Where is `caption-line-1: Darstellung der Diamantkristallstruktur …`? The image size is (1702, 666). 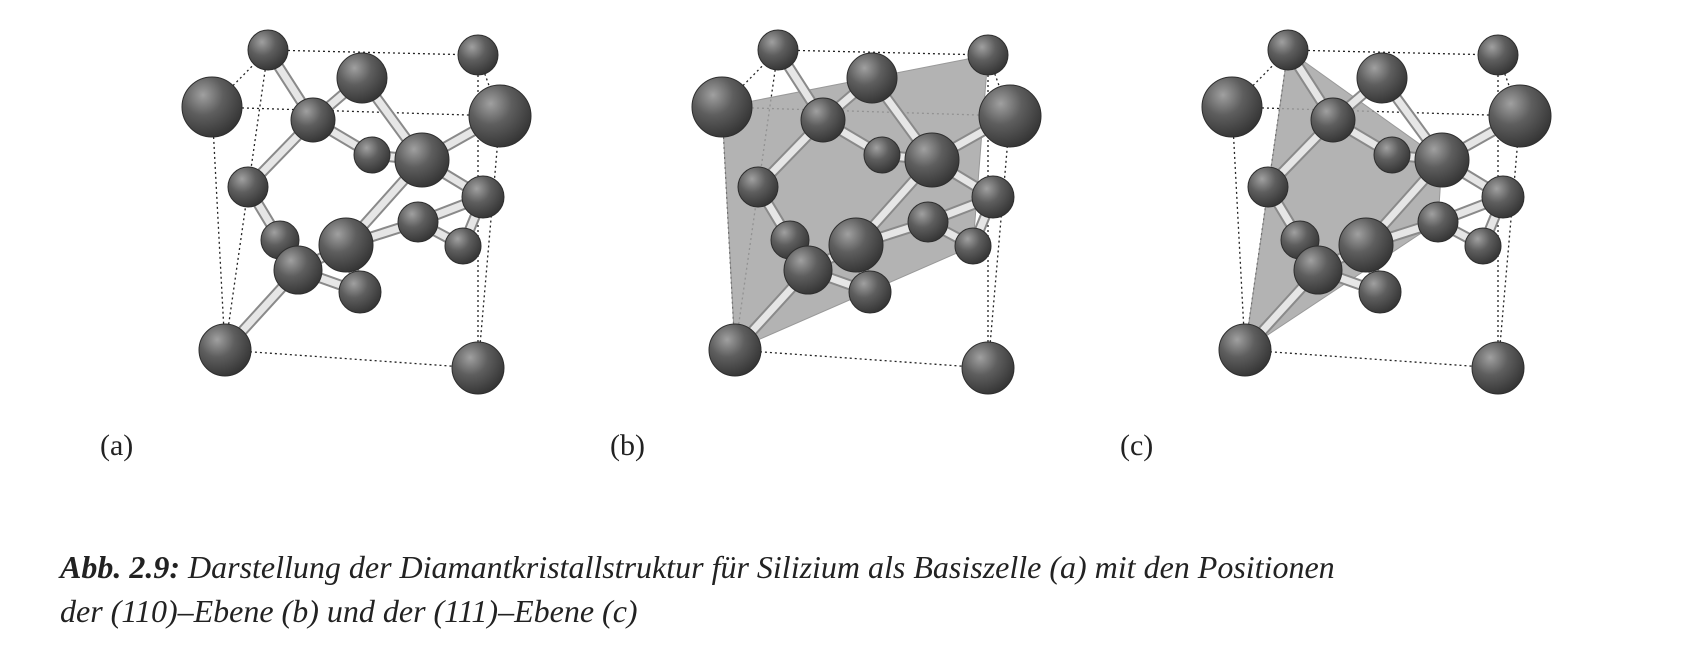 caption-line-1: Darstellung der Diamantkristallstruktur … is located at coordinates (757, 567).